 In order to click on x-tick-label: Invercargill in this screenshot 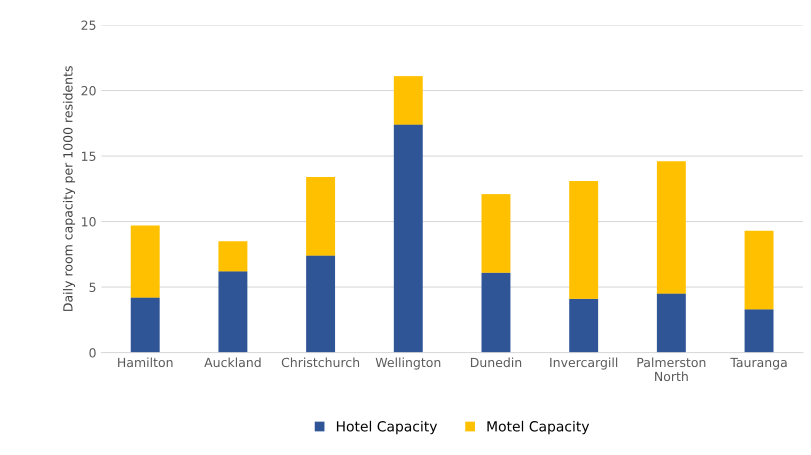, I will do `click(584, 363)`.